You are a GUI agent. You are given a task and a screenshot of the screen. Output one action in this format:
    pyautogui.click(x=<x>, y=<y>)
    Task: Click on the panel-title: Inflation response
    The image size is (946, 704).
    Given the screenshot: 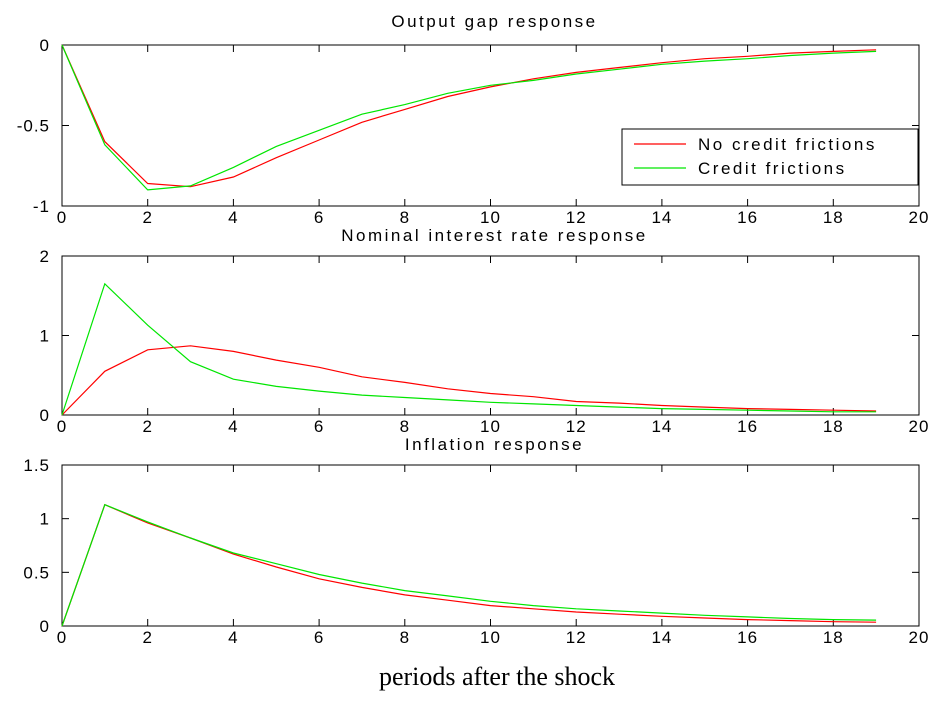 What is the action you would take?
    pyautogui.click(x=494, y=444)
    